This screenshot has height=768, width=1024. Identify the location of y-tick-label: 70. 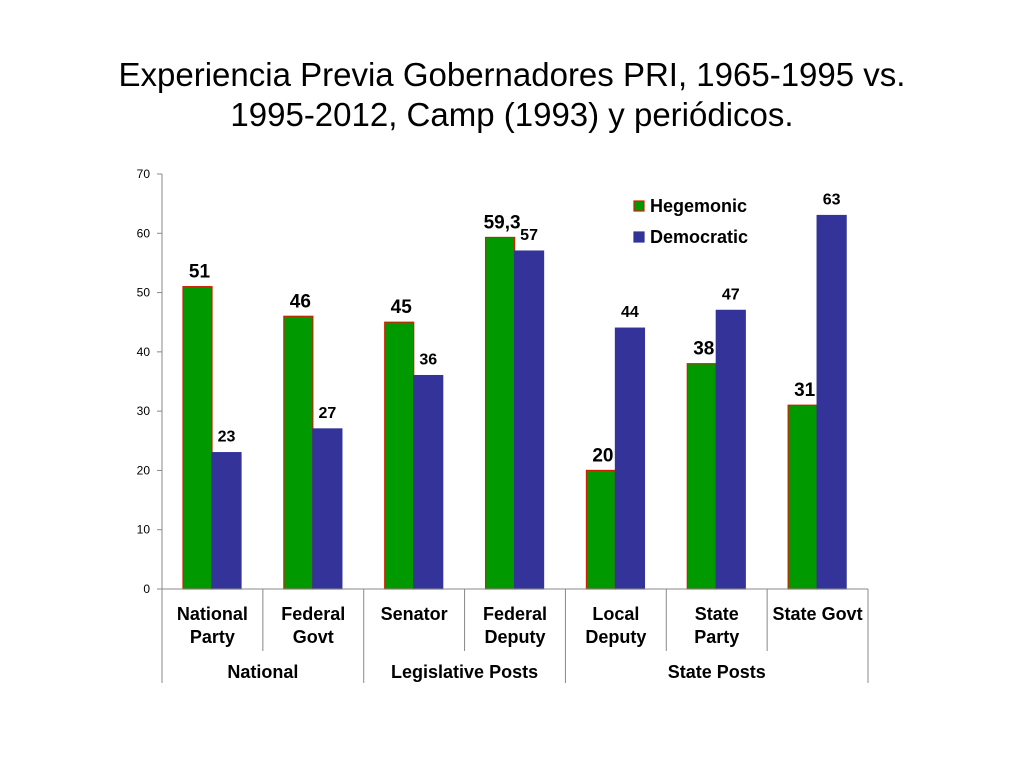
(144, 174).